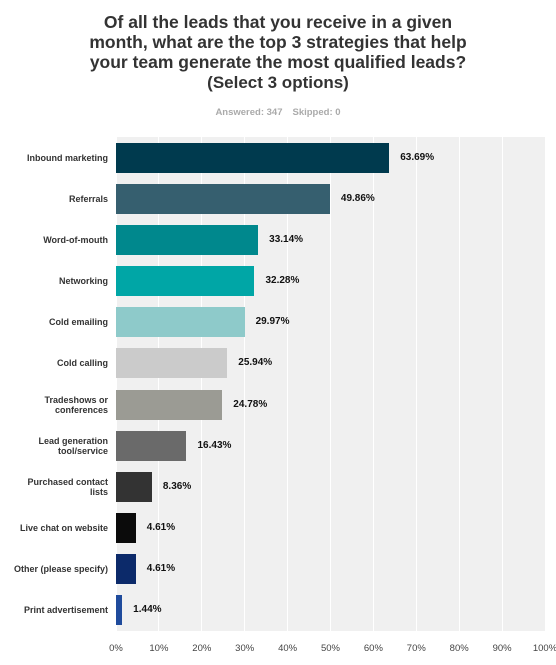 The image size is (556, 665). I want to click on value-label: 63.69%, so click(417, 157).